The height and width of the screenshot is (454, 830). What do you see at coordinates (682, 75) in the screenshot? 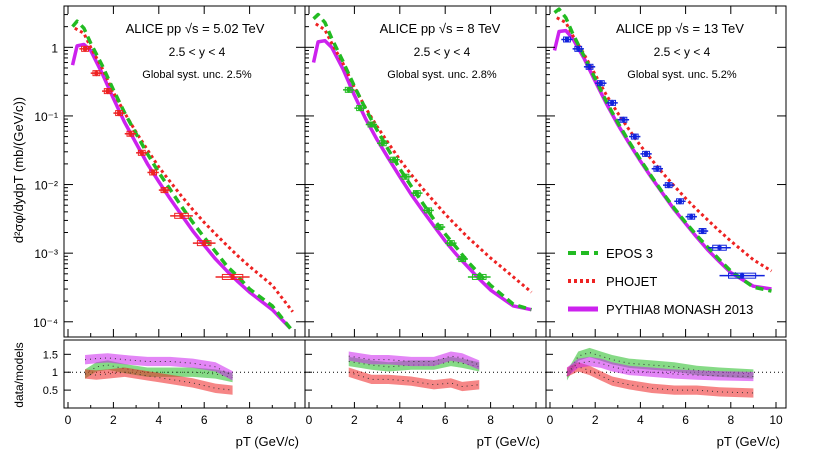
I see `panel-syst: Global syst. unc. 5.2%` at bounding box center [682, 75].